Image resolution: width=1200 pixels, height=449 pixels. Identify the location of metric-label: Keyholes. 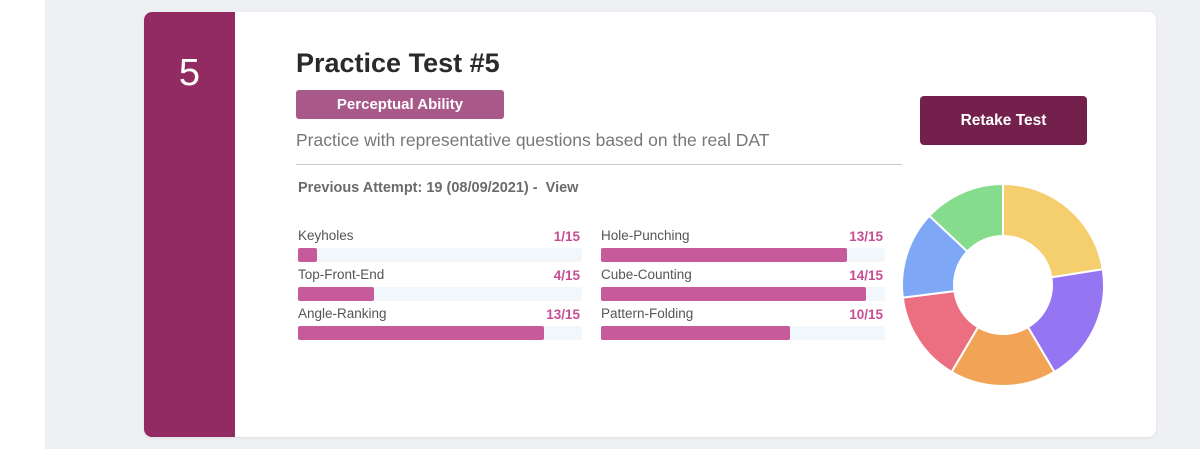
(326, 235).